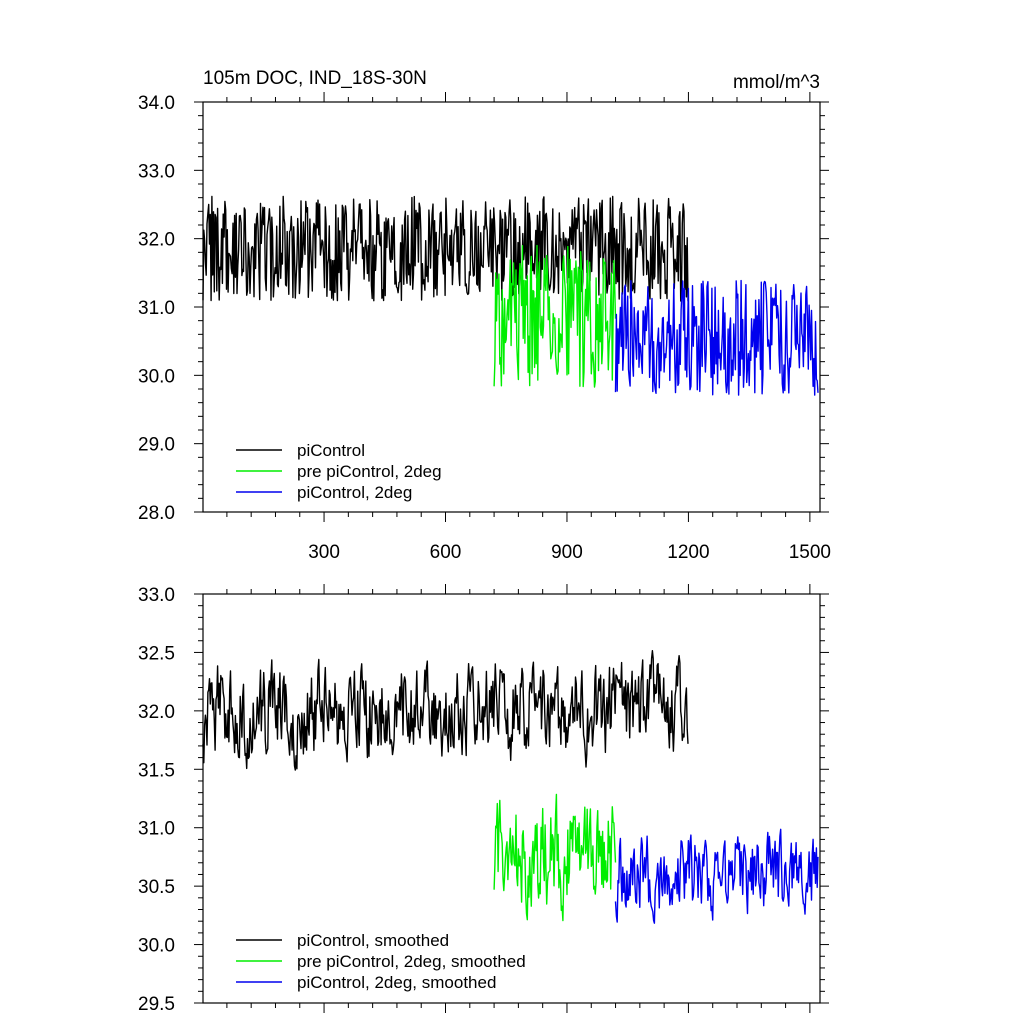  What do you see at coordinates (156, 103) in the screenshot?
I see `y-tick-label: 34.0` at bounding box center [156, 103].